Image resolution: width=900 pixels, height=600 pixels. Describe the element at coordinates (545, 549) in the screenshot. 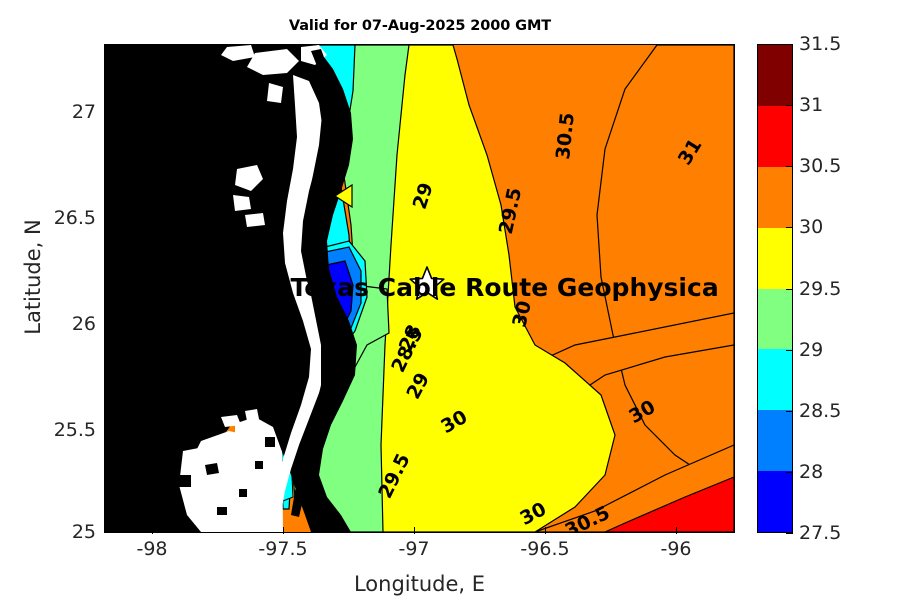

I see `xtick-label: -96.5` at that location.